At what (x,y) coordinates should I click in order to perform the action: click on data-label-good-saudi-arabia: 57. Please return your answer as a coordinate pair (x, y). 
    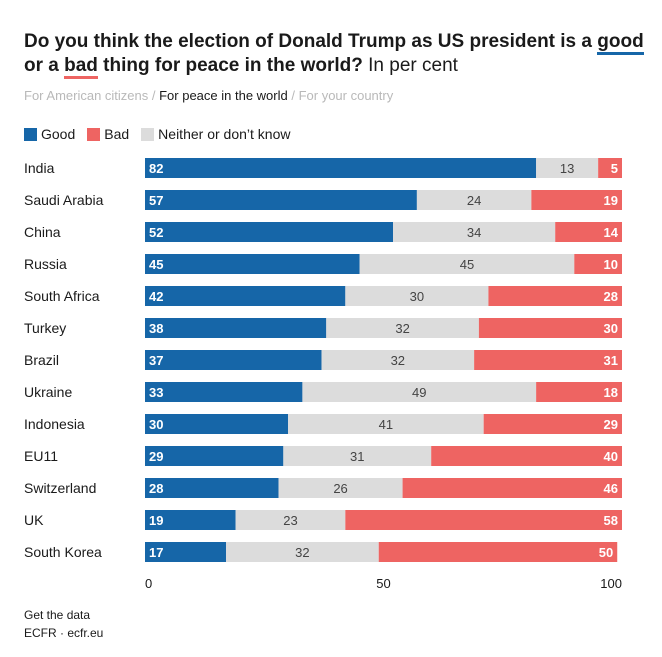
    Looking at the image, I should click on (156, 200).